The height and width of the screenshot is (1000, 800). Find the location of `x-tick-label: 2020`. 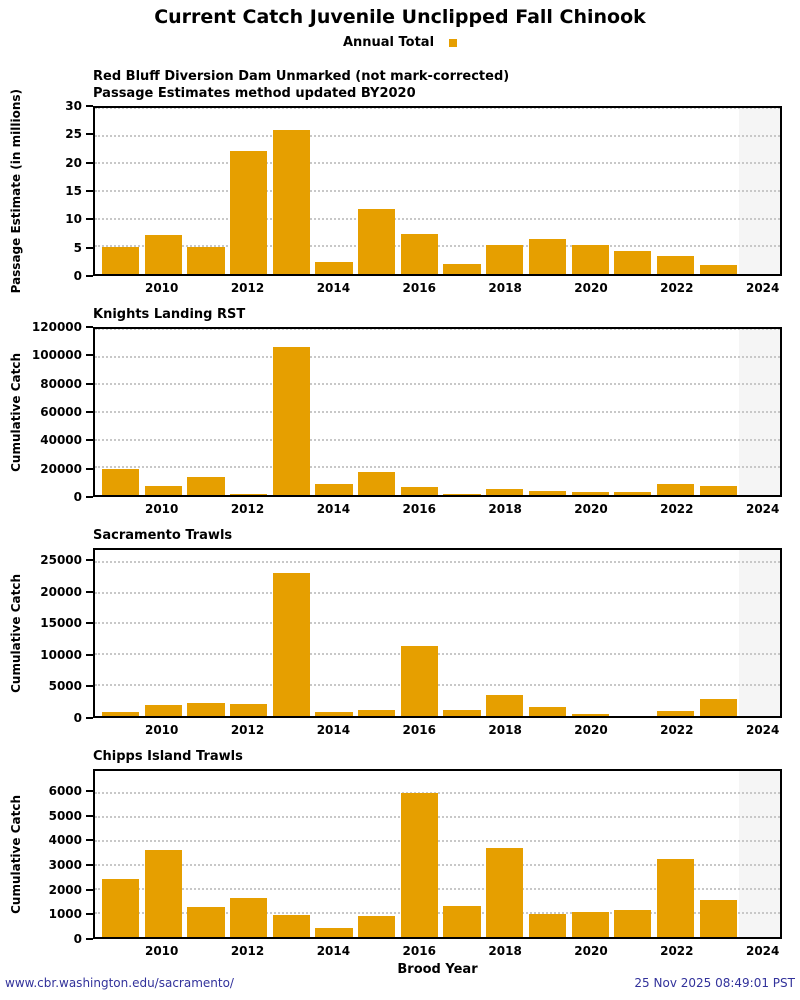

x-tick-label: 2020 is located at coordinates (591, 951).